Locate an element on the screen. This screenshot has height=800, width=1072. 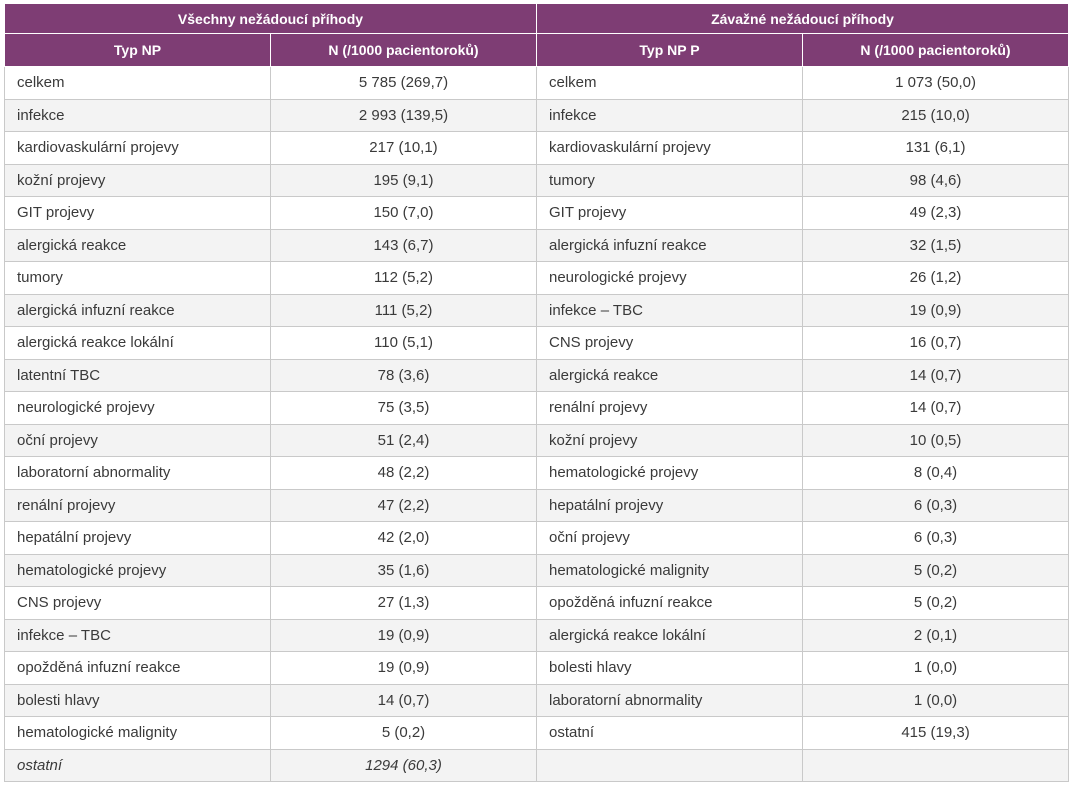
cell-all-type: hematologické malignity is located at coordinates (137, 733).